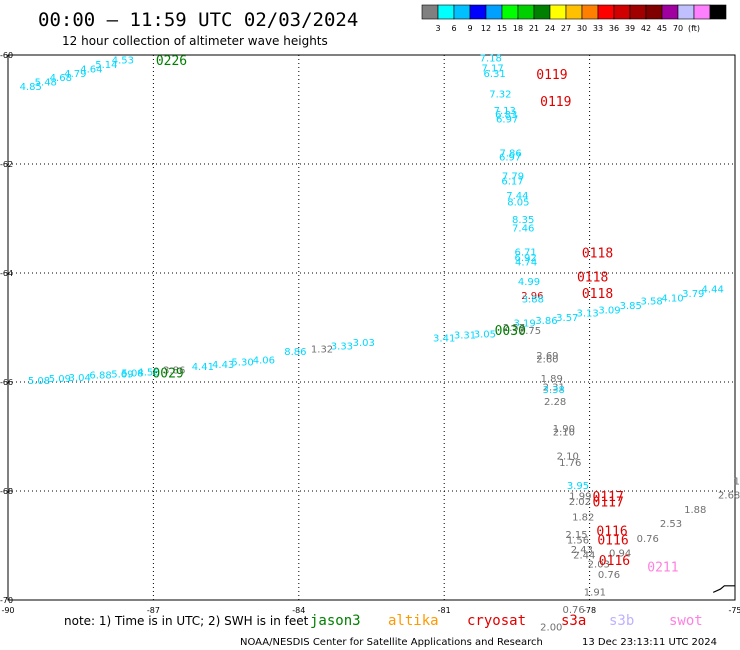 Image resolution: width=740 pixels, height=650 pixels. I want to click on wave-height-label: 7.18, so click(491, 59).